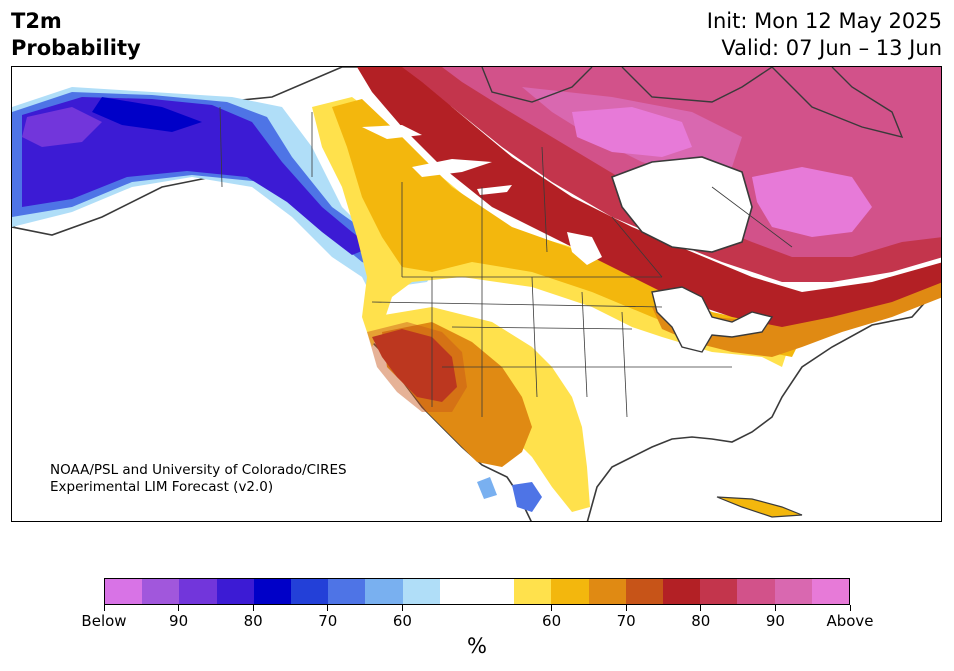 The height and width of the screenshot is (671, 954). I want to click on above-normal-arctic-pink, so click(632, 132).